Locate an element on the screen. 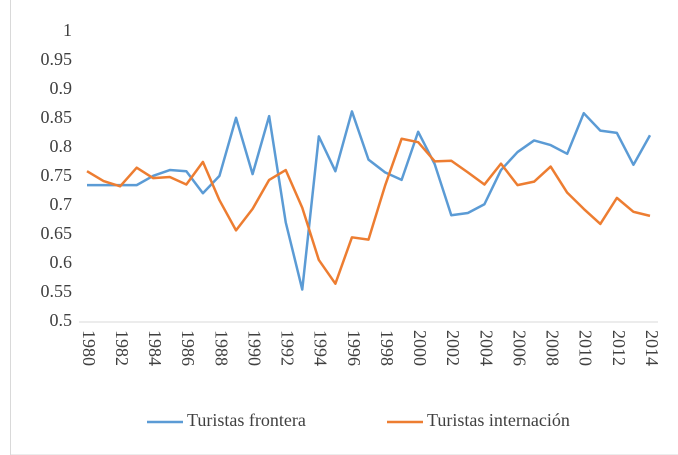 This screenshot has height=455, width=678. legend-label: Turistas internación is located at coordinates (498, 420).